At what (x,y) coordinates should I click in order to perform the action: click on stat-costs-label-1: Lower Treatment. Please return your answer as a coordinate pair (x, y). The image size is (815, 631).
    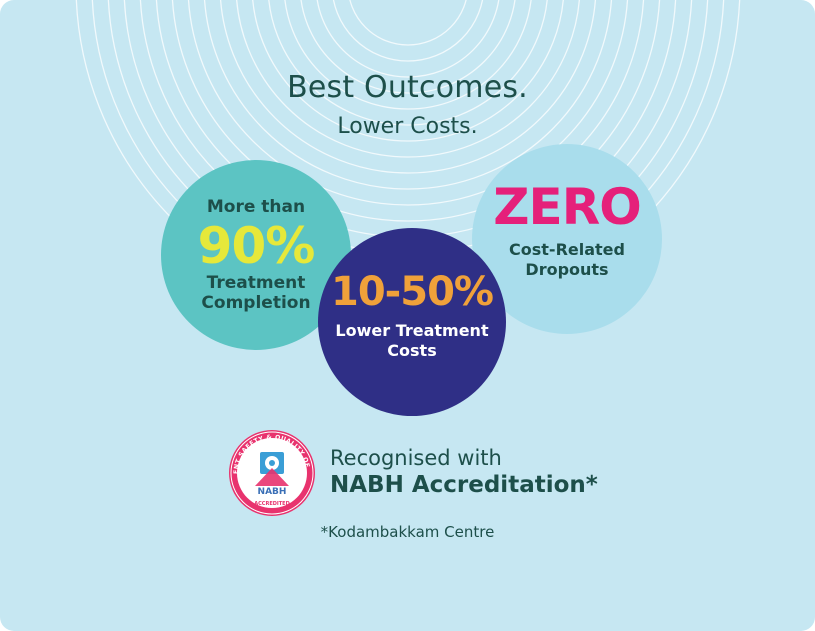
    Looking at the image, I should click on (412, 330).